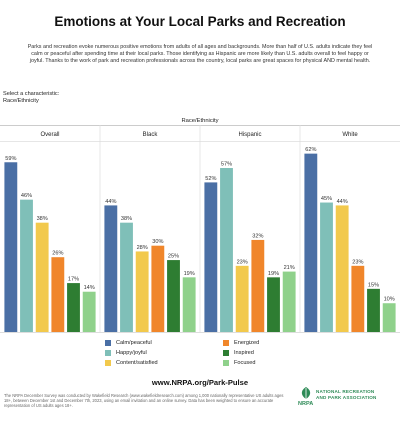 The height and width of the screenshot is (425, 400). Describe the element at coordinates (310, 150) in the screenshot. I see `data-label: 62%` at that location.